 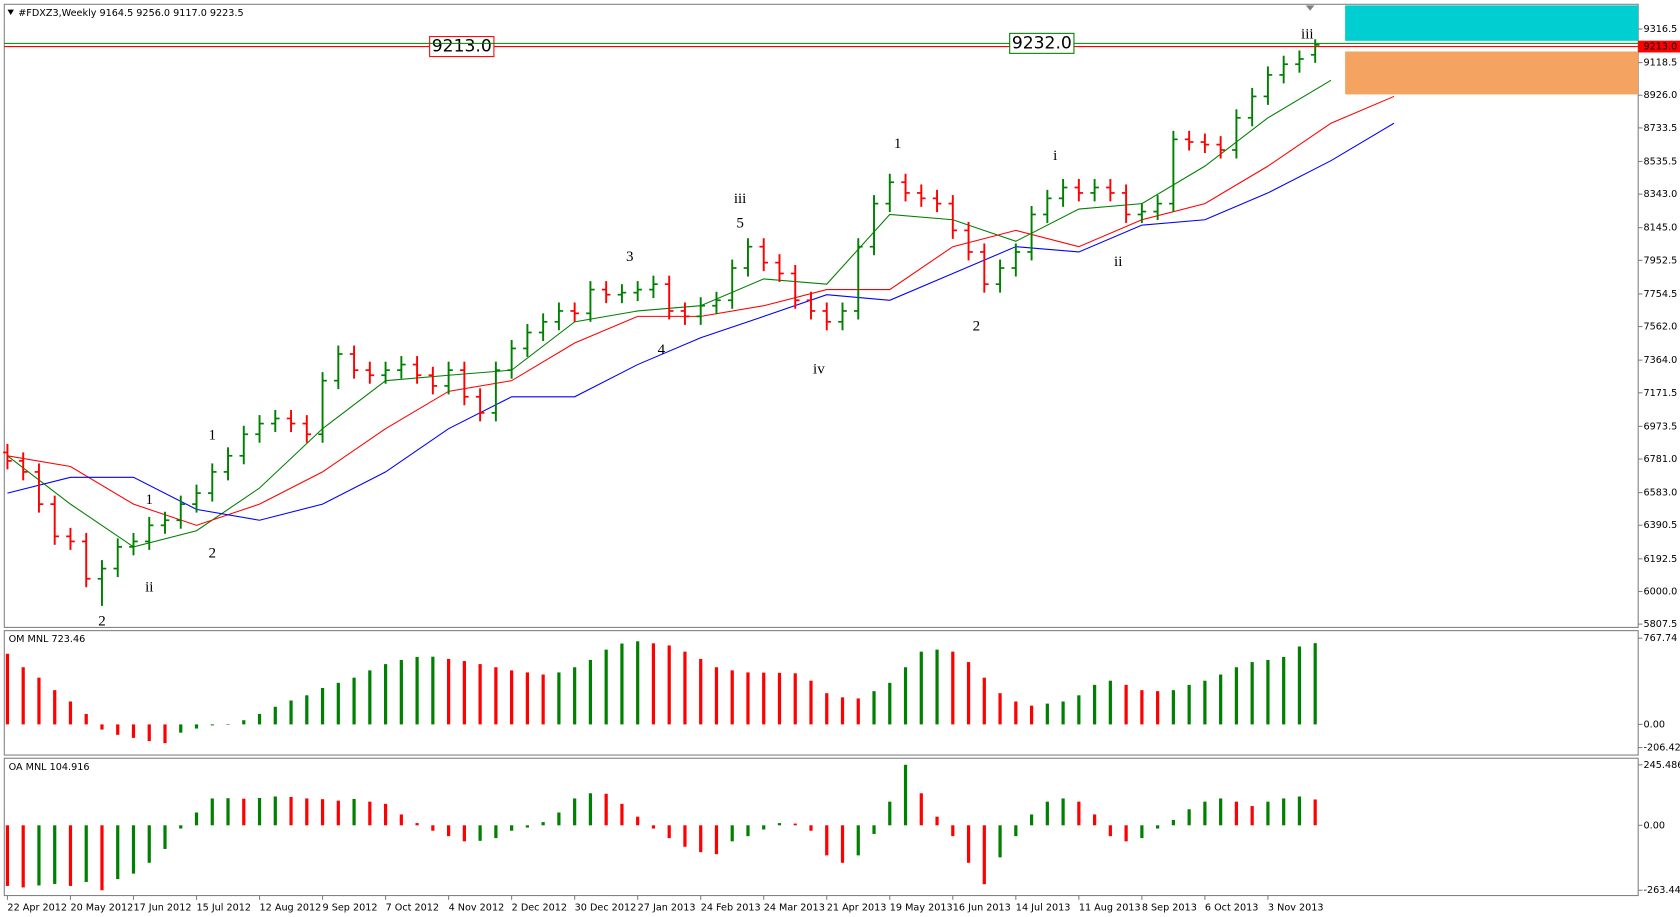 I want to click on wave-label: 1, so click(x=148, y=500).